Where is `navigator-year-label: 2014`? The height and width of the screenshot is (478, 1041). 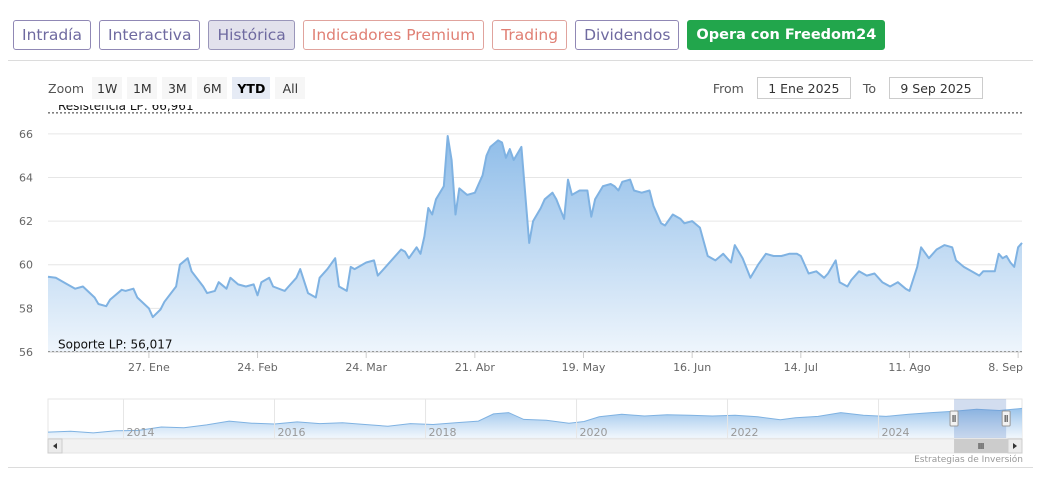 navigator-year-label: 2014 is located at coordinates (141, 432).